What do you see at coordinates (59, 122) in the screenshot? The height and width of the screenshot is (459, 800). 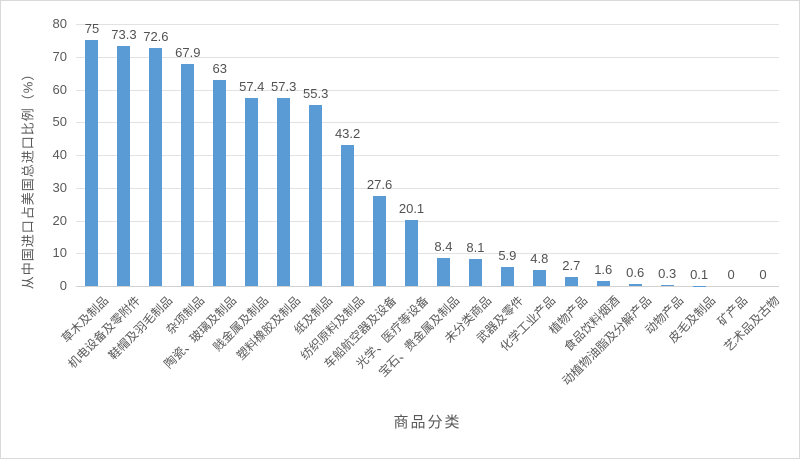 I see `y-tick-label: 50` at bounding box center [59, 122].